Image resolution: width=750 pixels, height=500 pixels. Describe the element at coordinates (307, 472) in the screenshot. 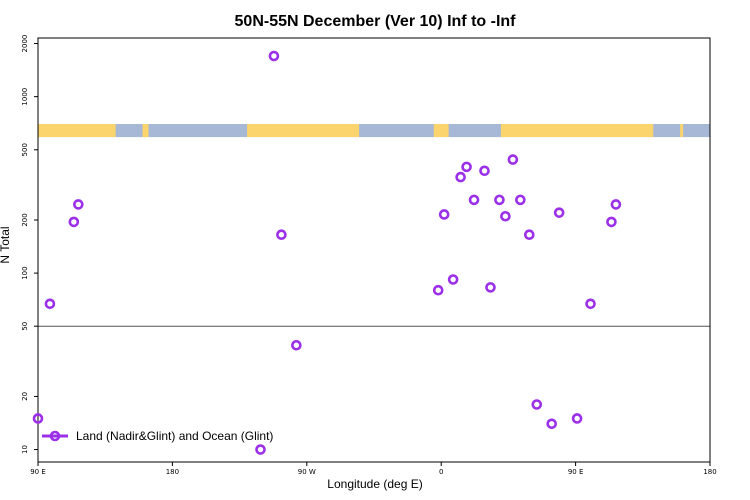

I see `x-tick-label: 90 W` at that location.